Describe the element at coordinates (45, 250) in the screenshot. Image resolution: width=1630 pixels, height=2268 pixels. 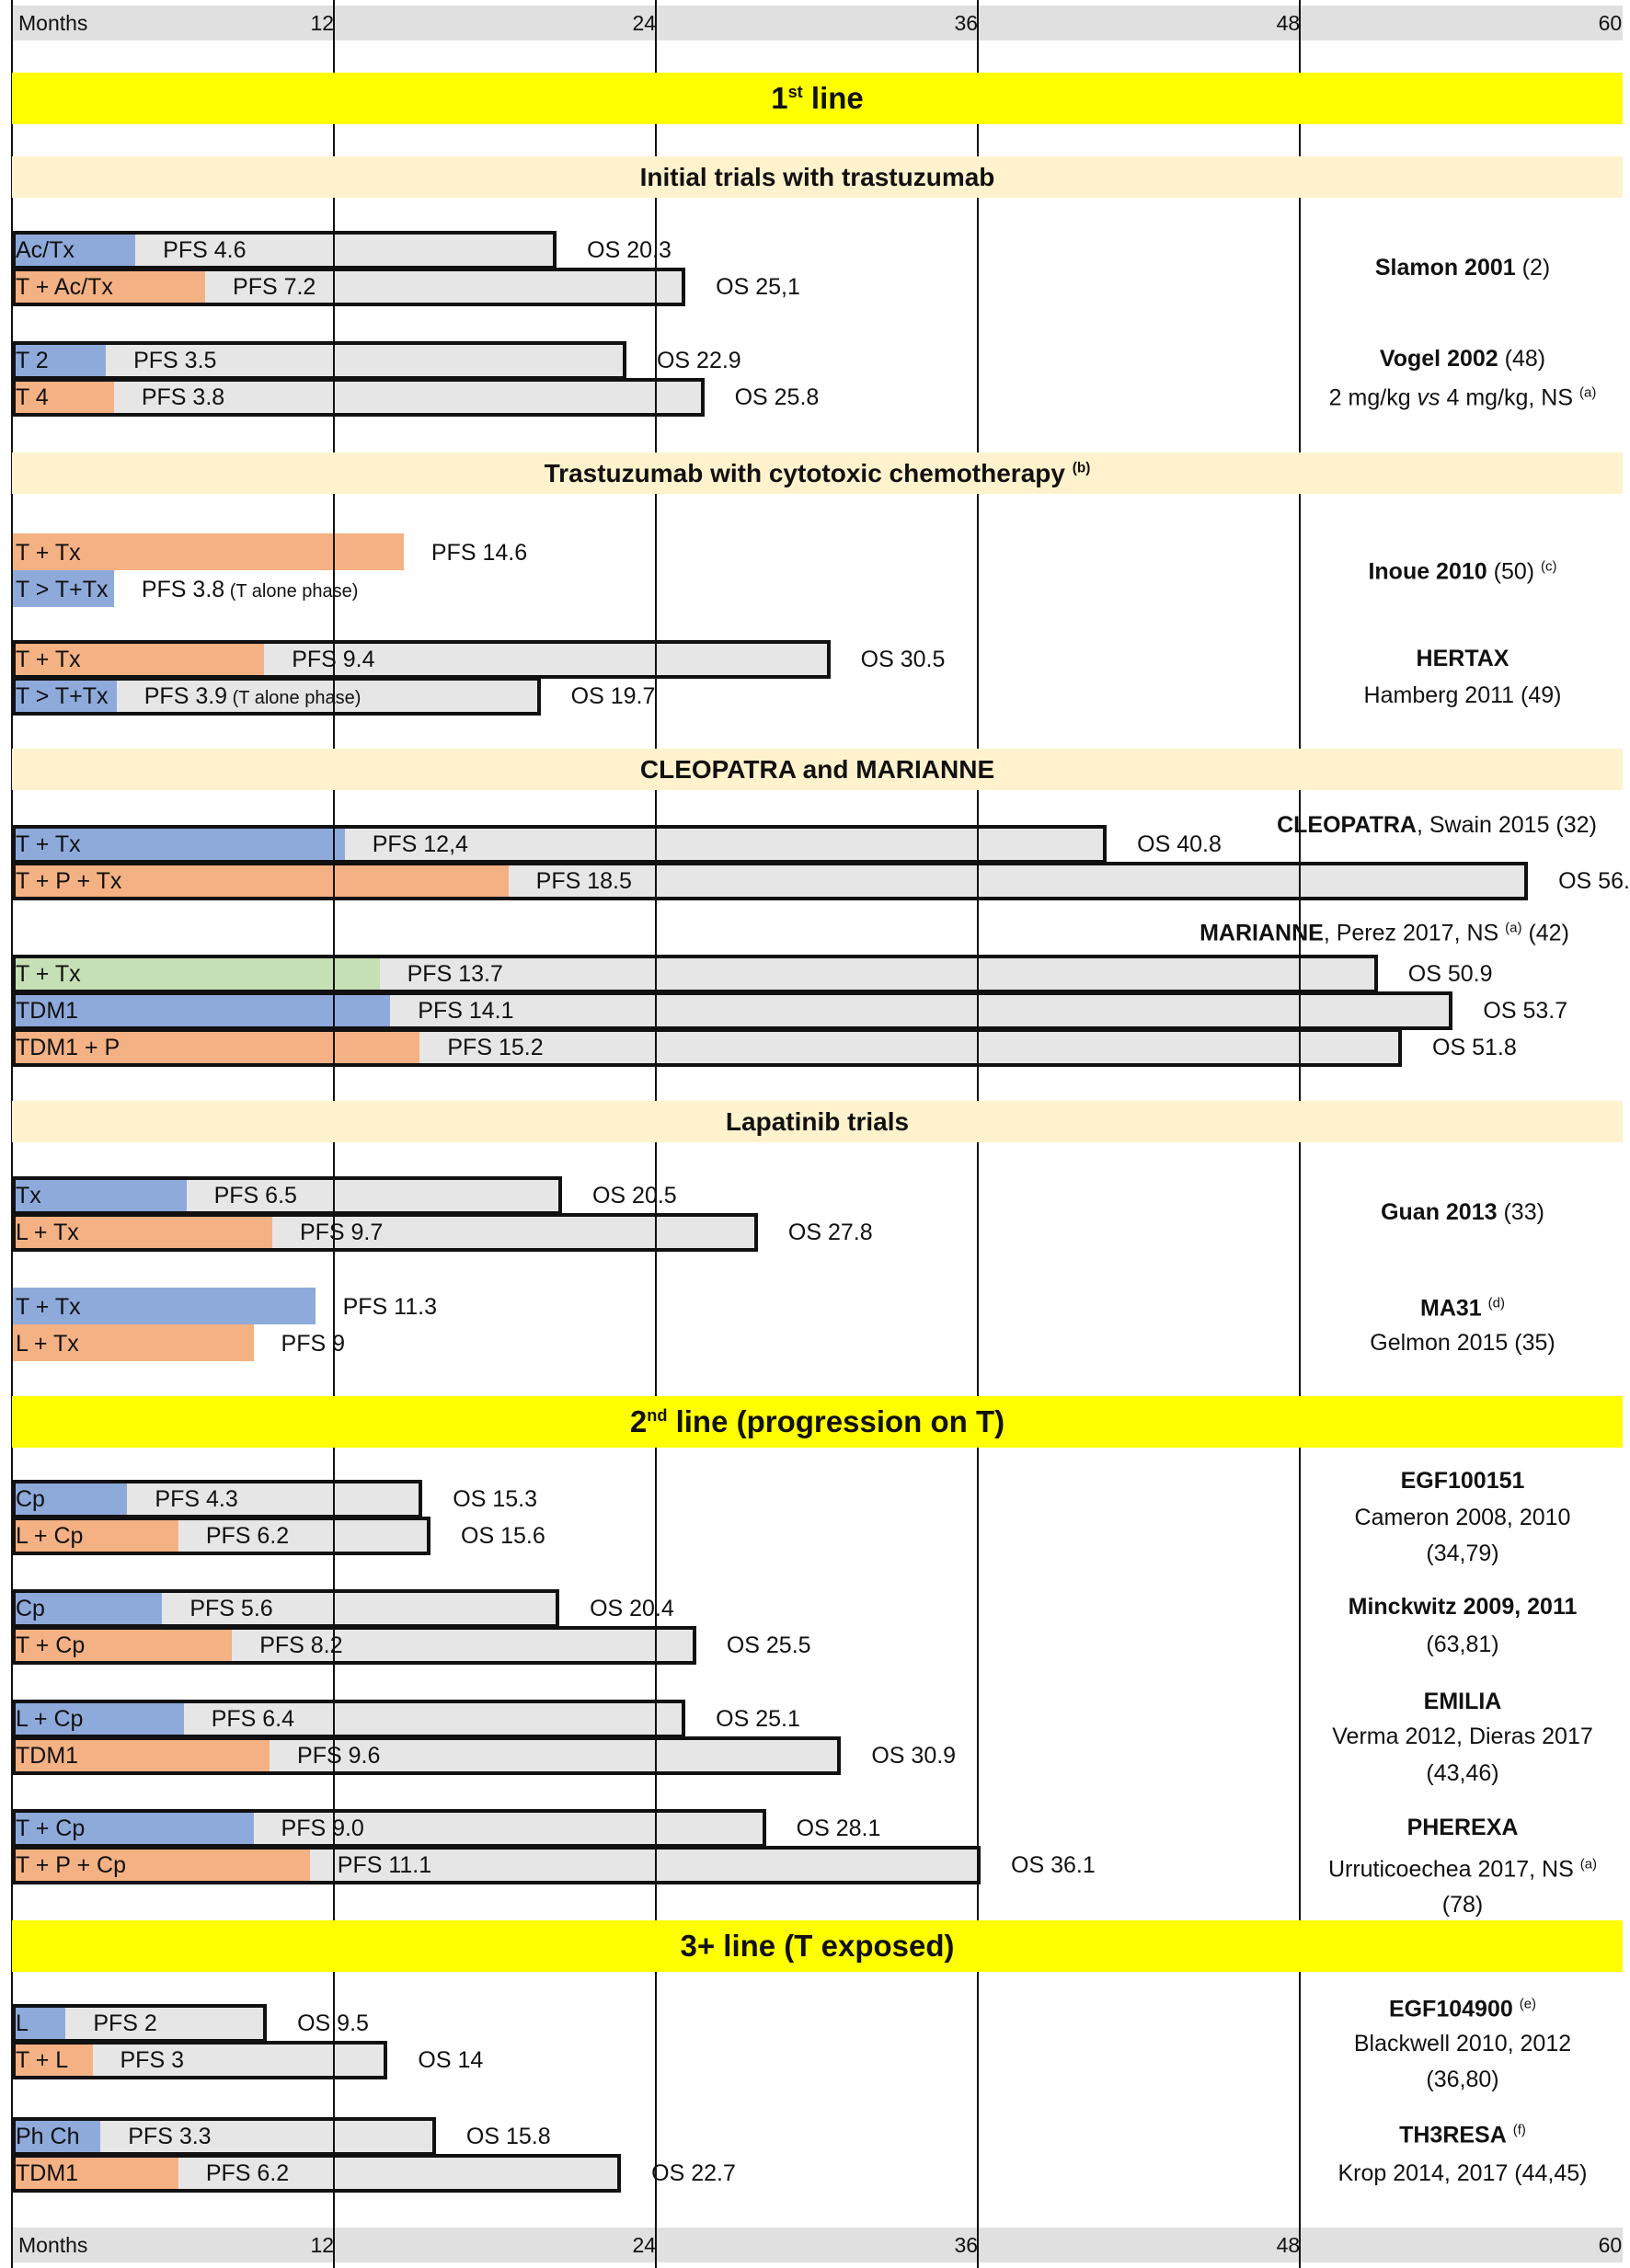
I see `arm-label: Ac/Tx` at that location.